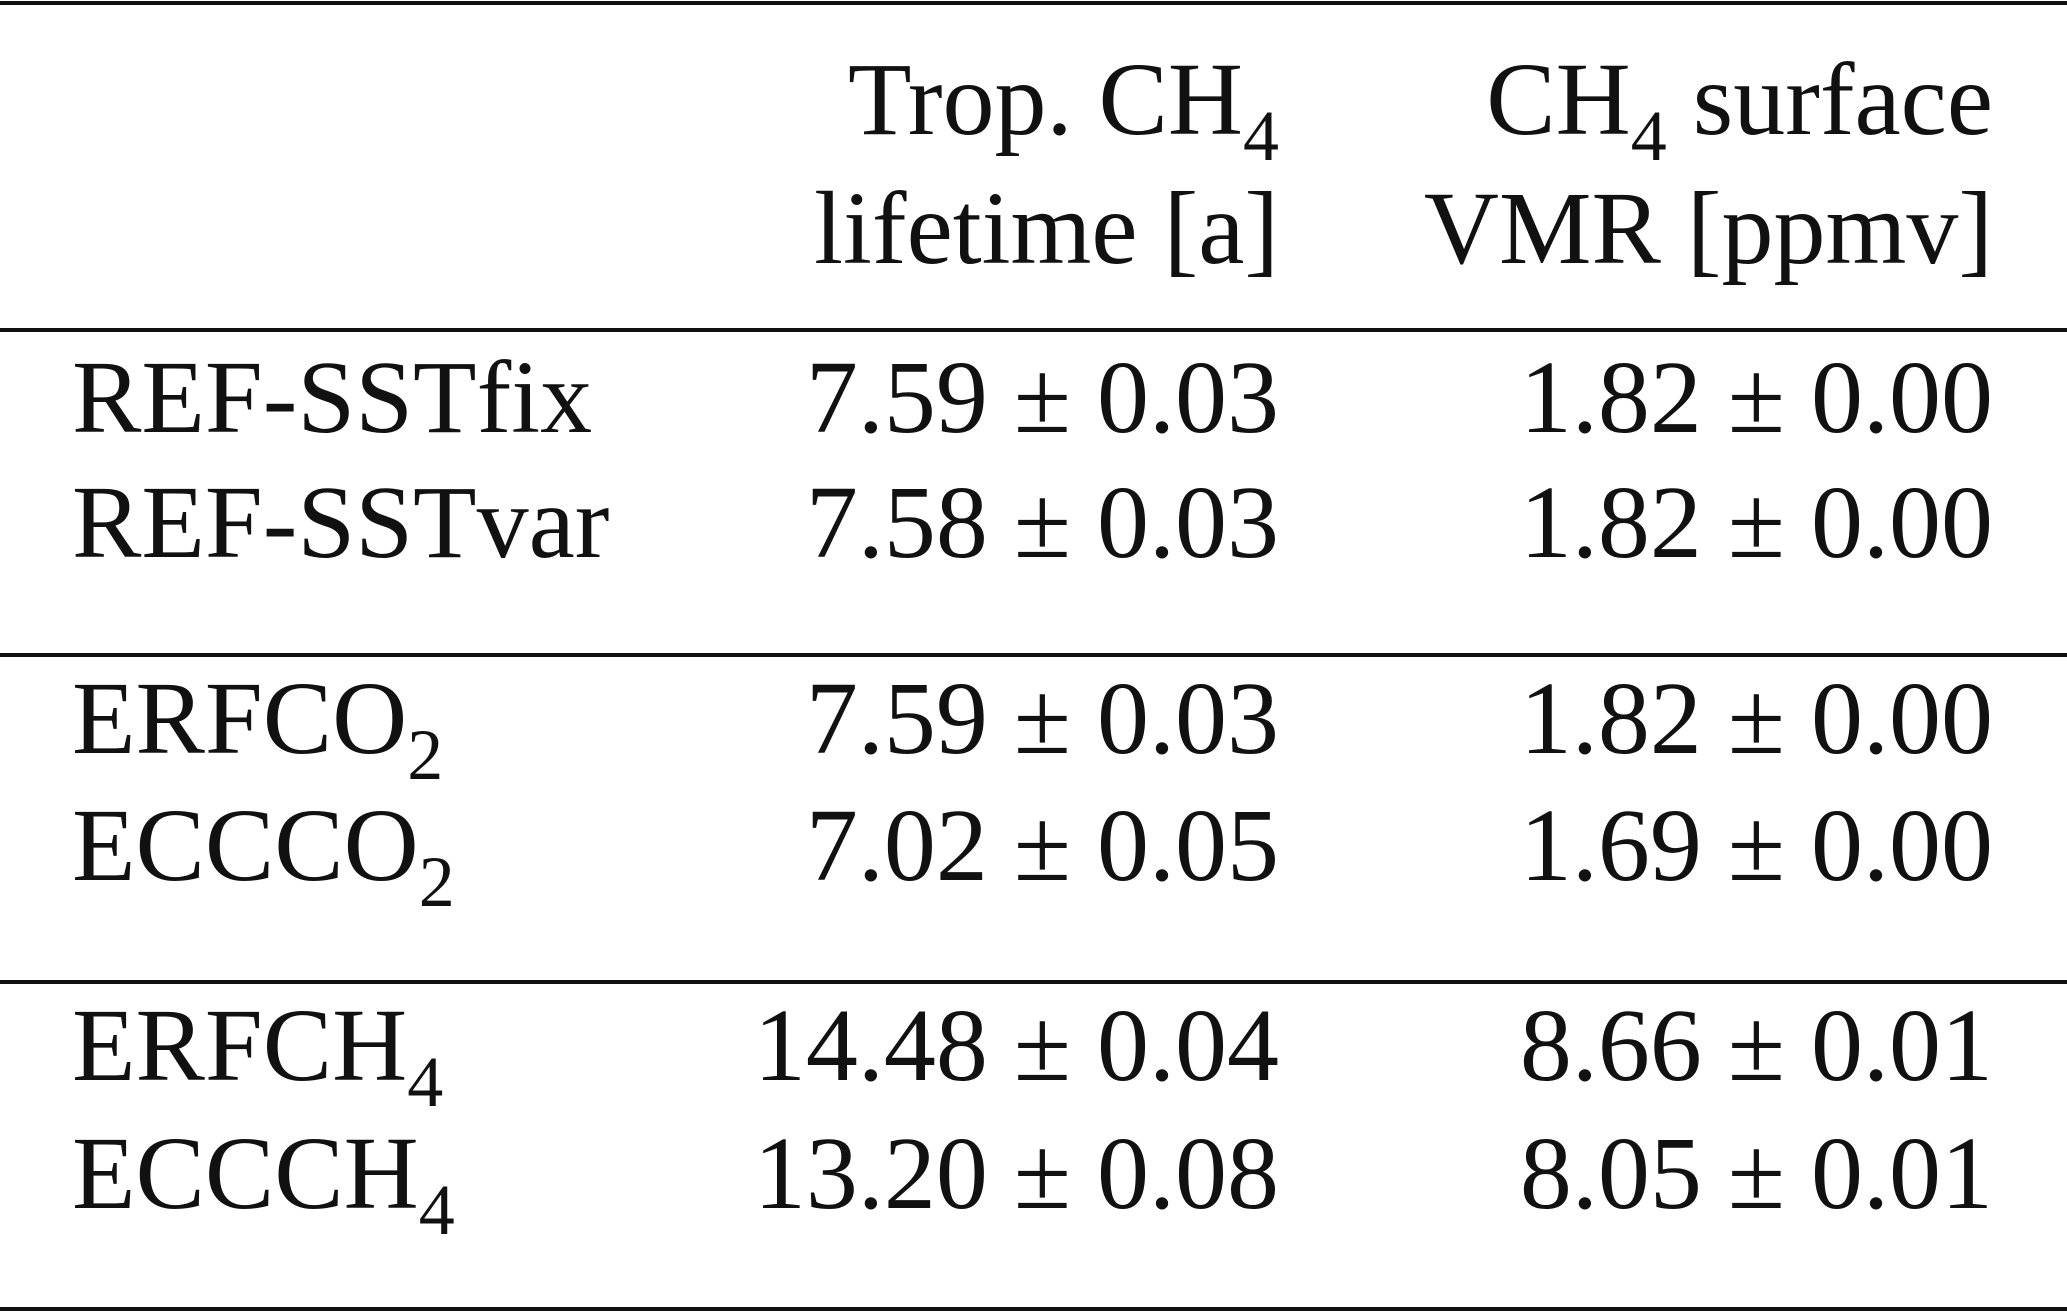  What do you see at coordinates (1046, 228) in the screenshot?
I see `header-line: lifetime [a]` at bounding box center [1046, 228].